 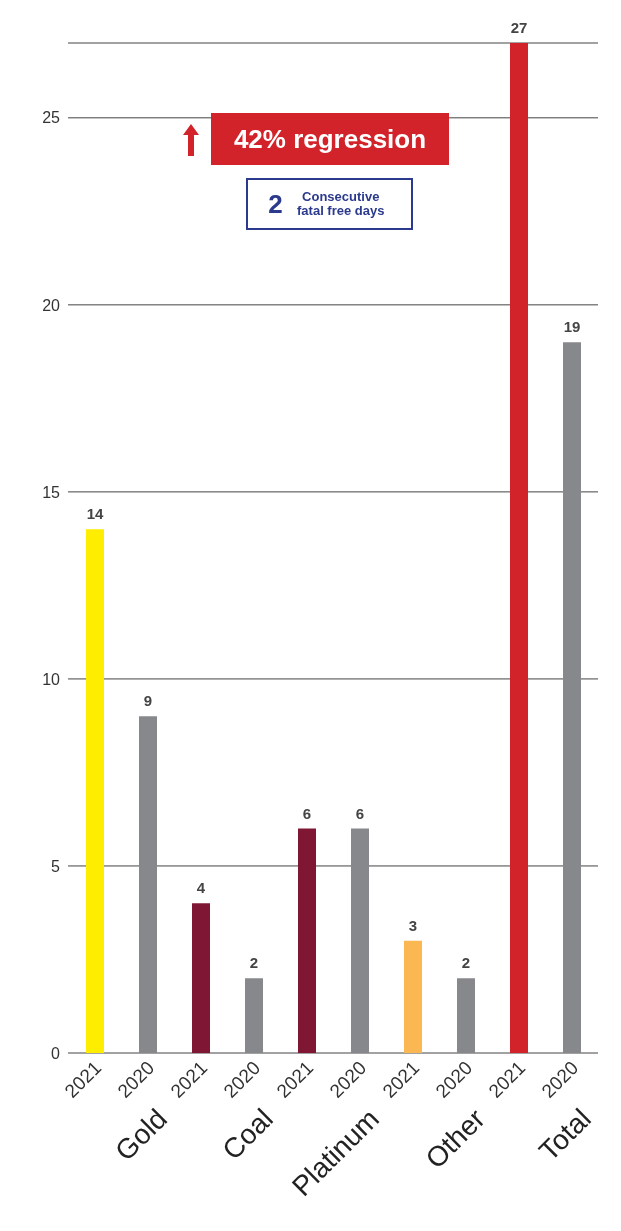 What do you see at coordinates (572, 327) in the screenshot?
I see `data-label: 19` at bounding box center [572, 327].